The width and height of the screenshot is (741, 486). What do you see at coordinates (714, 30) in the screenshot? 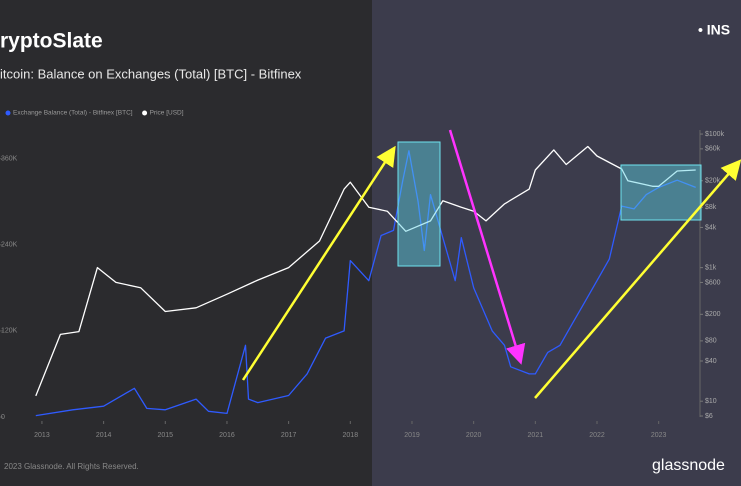
I see `corner-label: • INS` at bounding box center [714, 30].